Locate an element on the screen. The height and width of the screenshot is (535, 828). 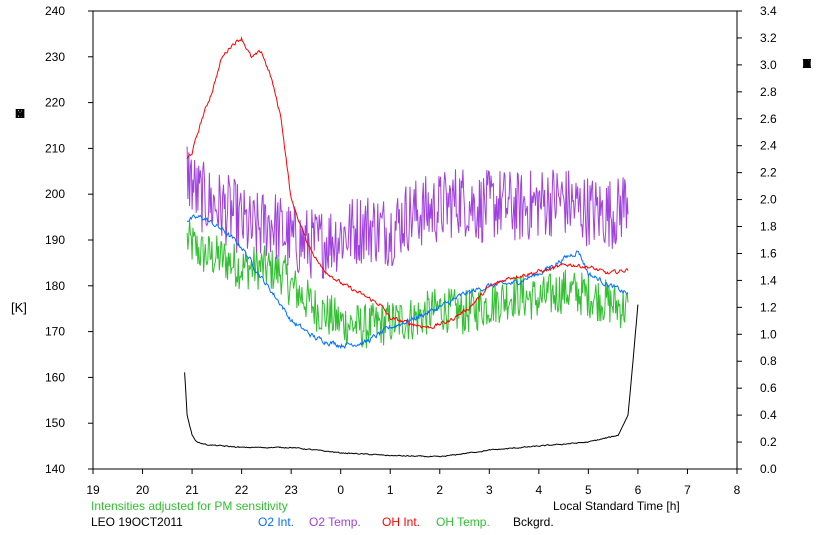
right-axis-label-letter: N is located at coordinates (807, 63).